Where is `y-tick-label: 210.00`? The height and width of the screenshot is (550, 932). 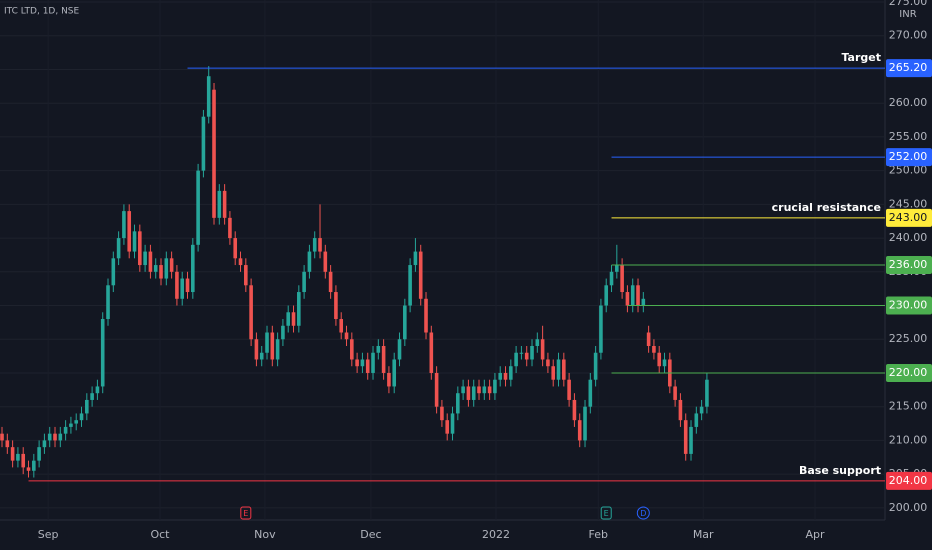
y-tick-label: 210.00 is located at coordinates (908, 439).